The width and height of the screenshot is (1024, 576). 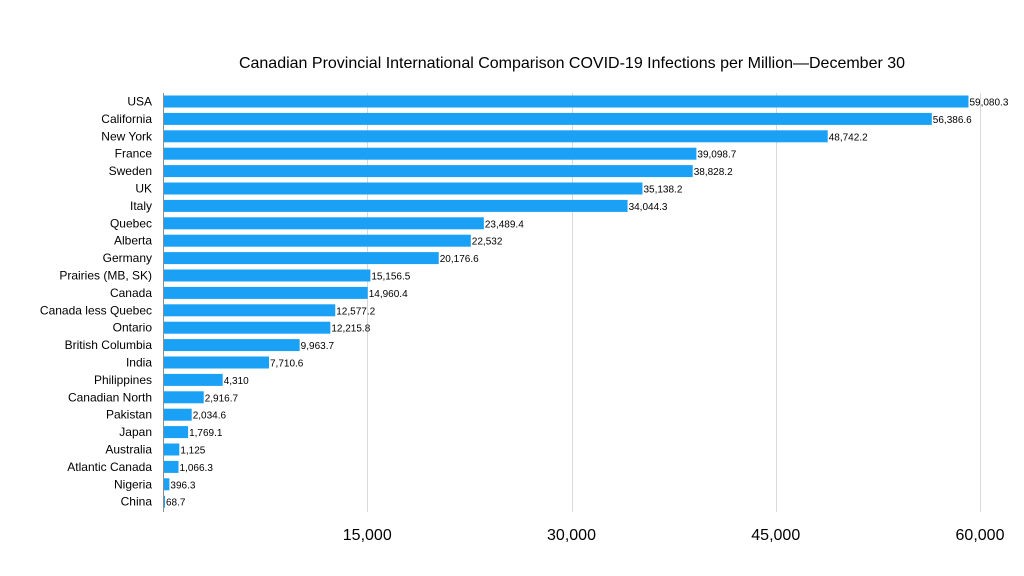 What do you see at coordinates (143, 189) in the screenshot?
I see `category-label: UK` at bounding box center [143, 189].